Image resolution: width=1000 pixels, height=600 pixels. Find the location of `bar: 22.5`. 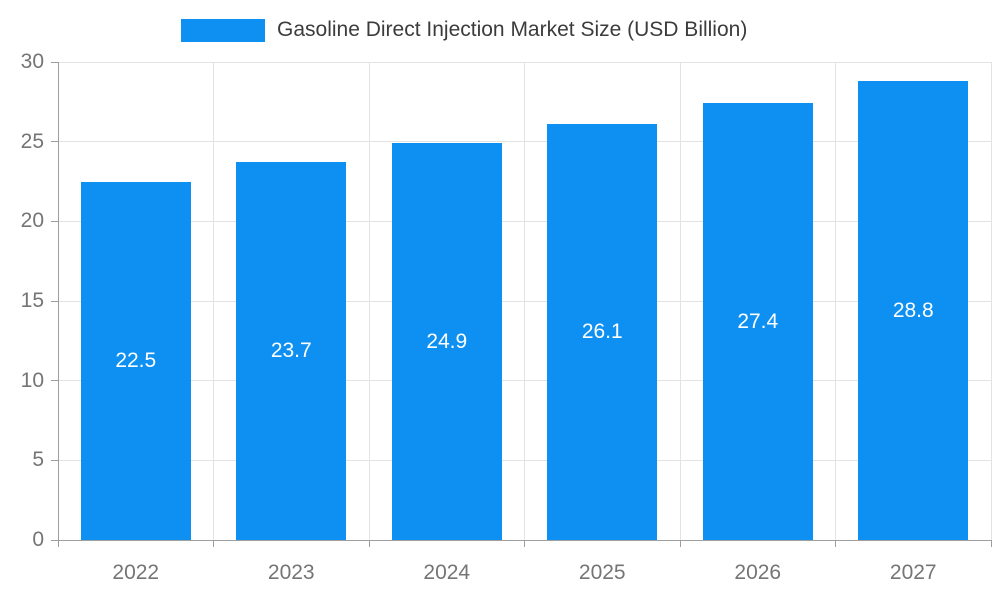

bar: 22.5 is located at coordinates (135, 360).